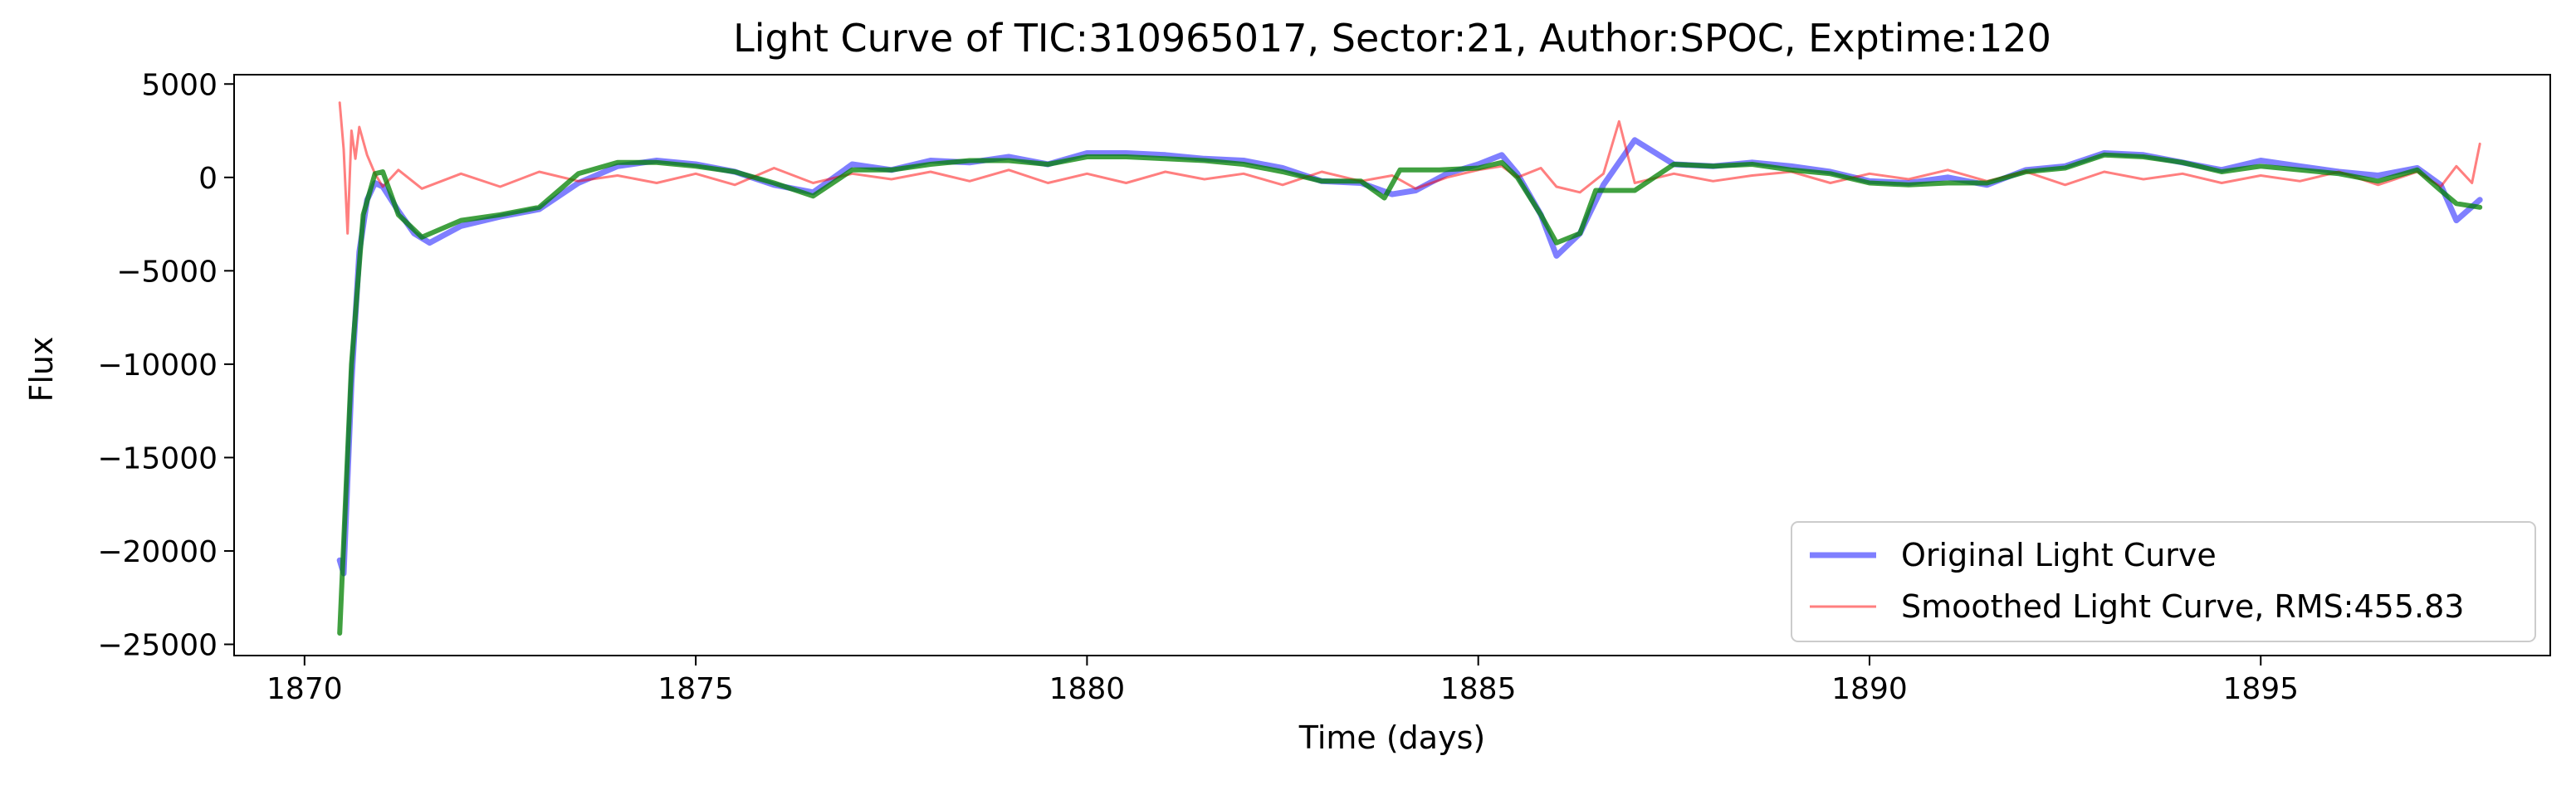 This screenshot has height=785, width=2576. What do you see at coordinates (1391, 737) in the screenshot?
I see `x-axis-label: Time (days)` at bounding box center [1391, 737].